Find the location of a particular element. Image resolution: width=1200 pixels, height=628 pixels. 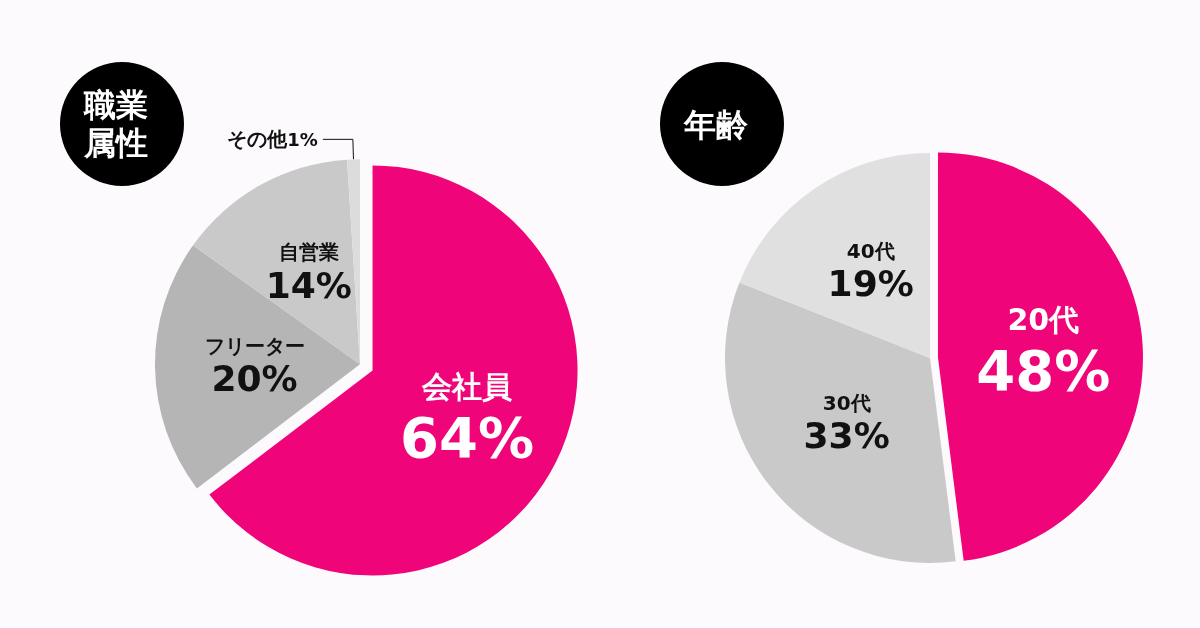

chart-title: 年齢 is located at coordinates (715, 125).